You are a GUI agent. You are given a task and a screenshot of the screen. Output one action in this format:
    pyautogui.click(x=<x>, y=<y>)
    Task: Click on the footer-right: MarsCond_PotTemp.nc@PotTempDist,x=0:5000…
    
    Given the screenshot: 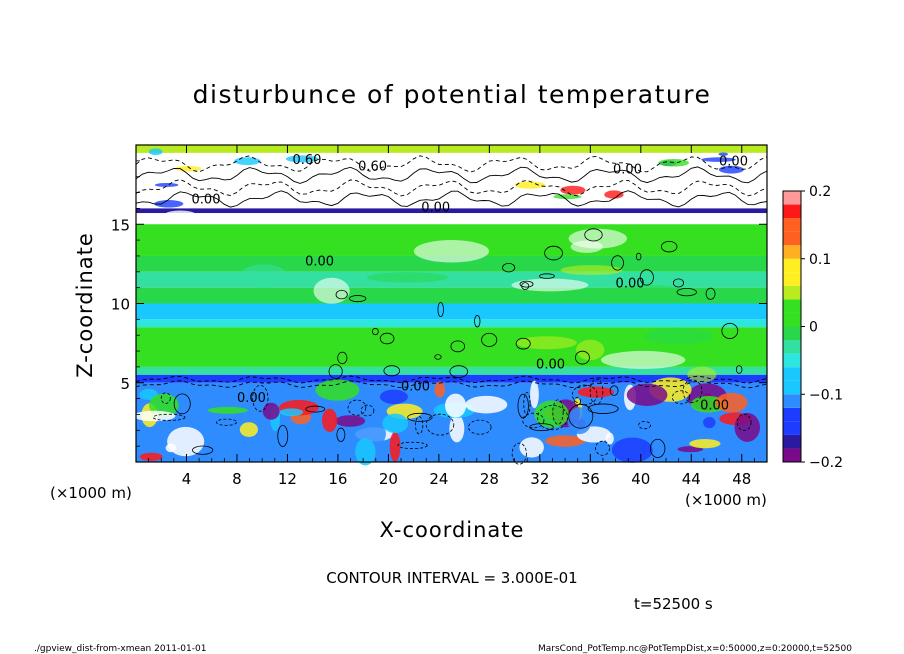 What is the action you would take?
    pyautogui.click(x=695, y=649)
    